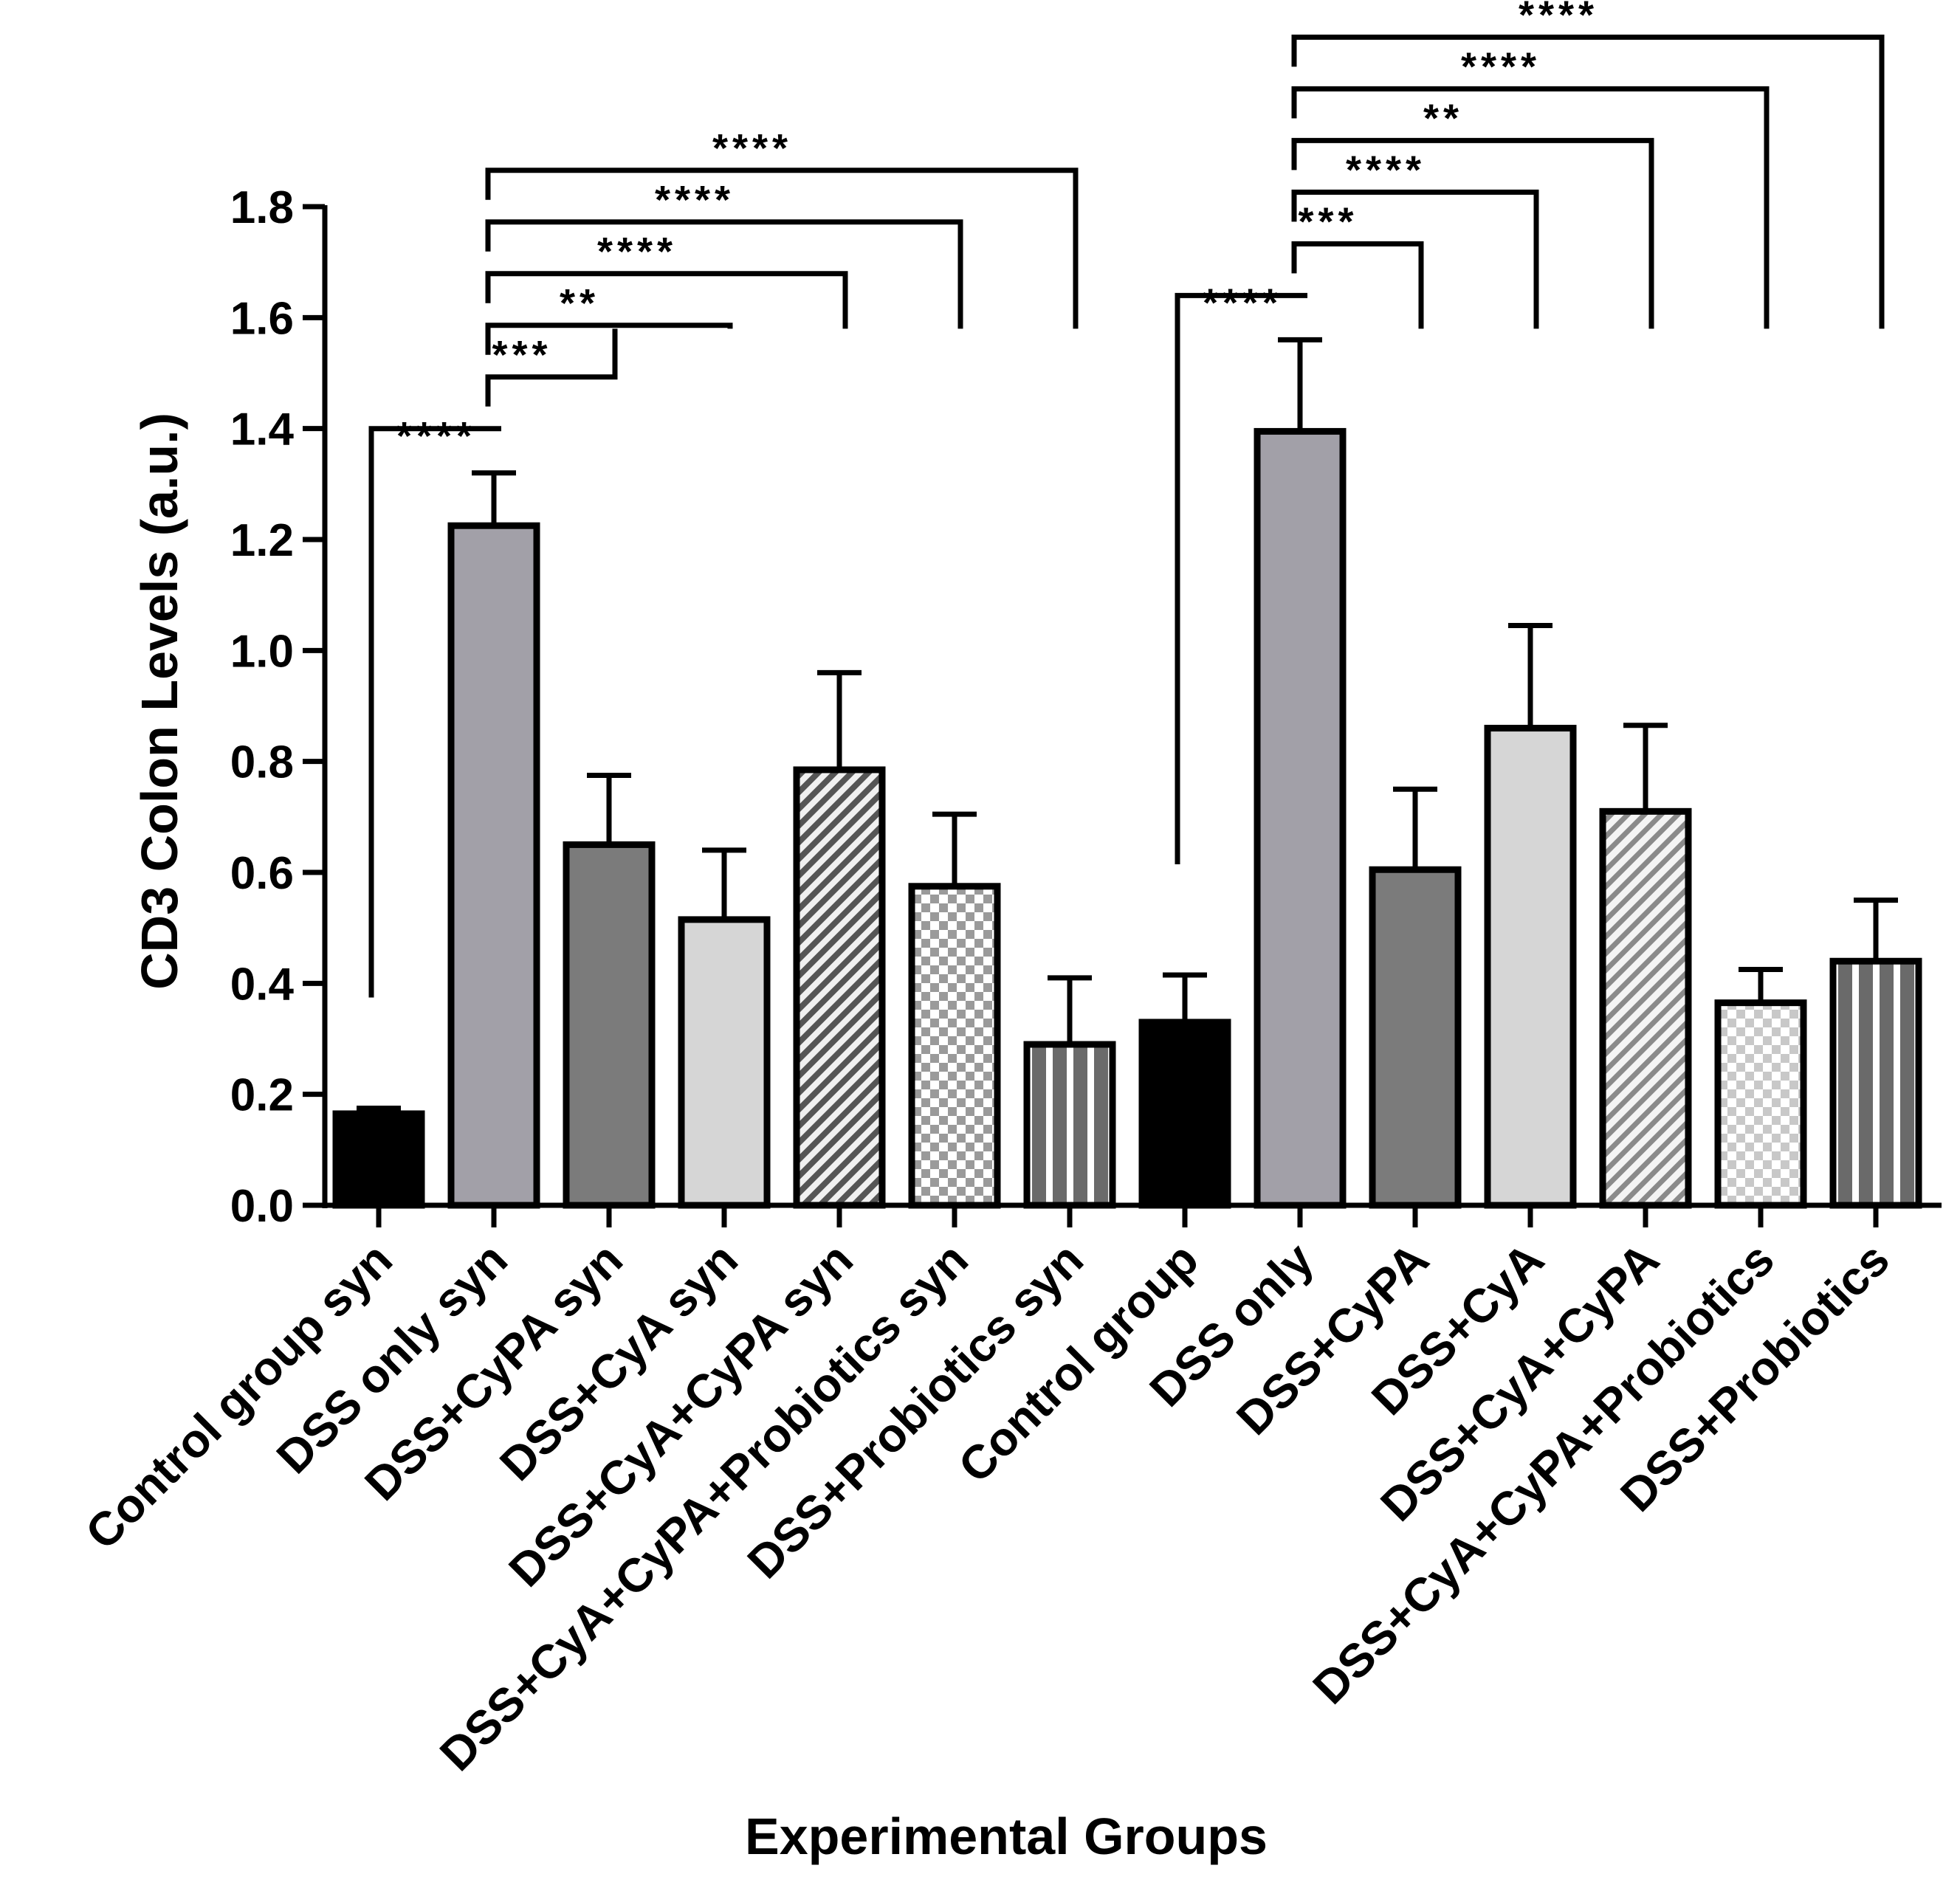 The height and width of the screenshot is (1888, 1960). I want to click on y-tick-label: 0.0, so click(262, 1207).